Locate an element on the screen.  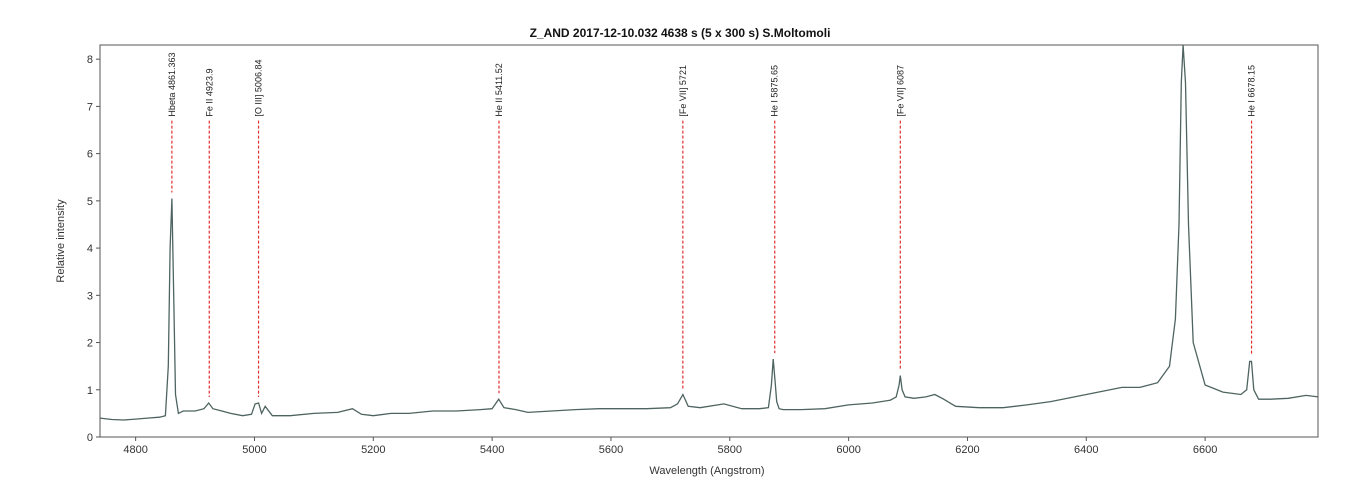
y-tick-label: 3 is located at coordinates (90, 296).